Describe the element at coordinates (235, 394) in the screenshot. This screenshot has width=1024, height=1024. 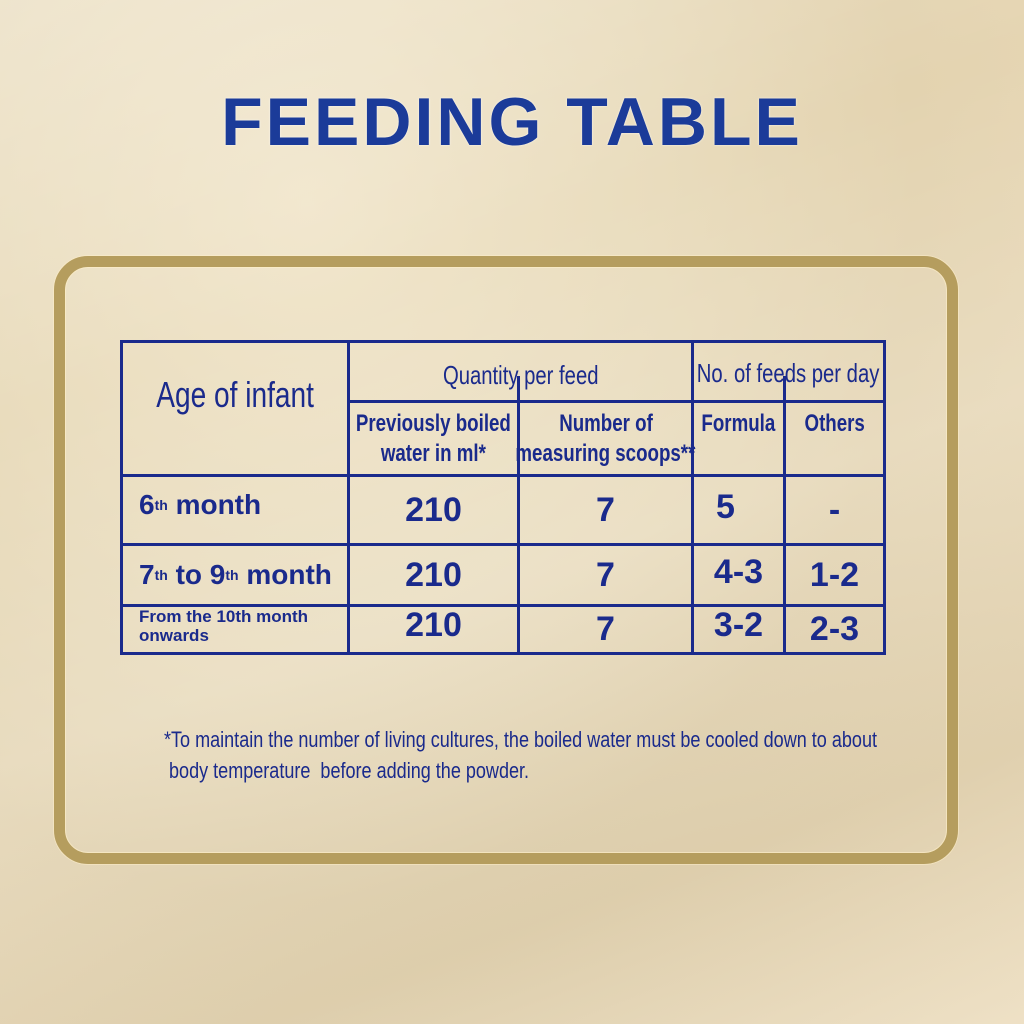
I see `header-age-label: Age of infant` at that location.